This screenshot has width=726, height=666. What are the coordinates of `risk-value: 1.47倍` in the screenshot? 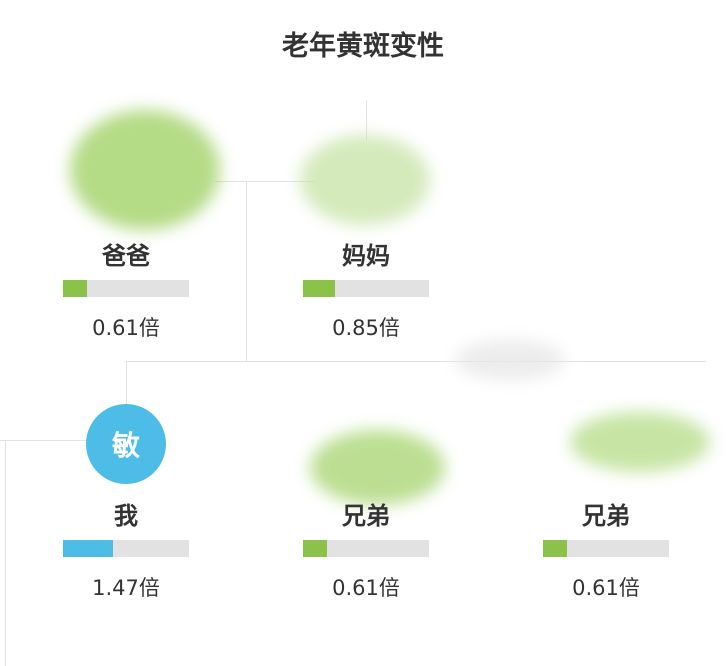 It's located at (126, 588).